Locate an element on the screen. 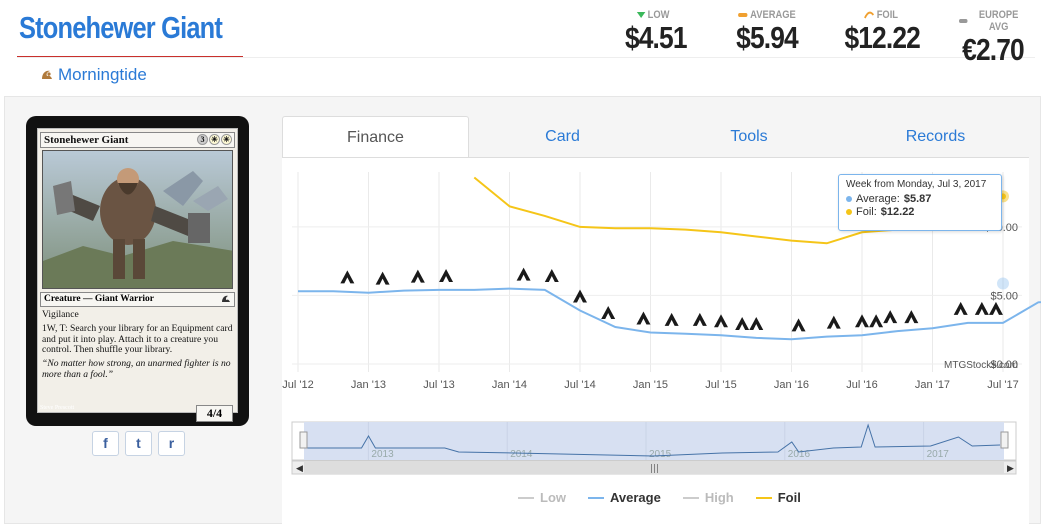 The height and width of the screenshot is (524, 1041). set-link: Morningtide is located at coordinates (93, 75).